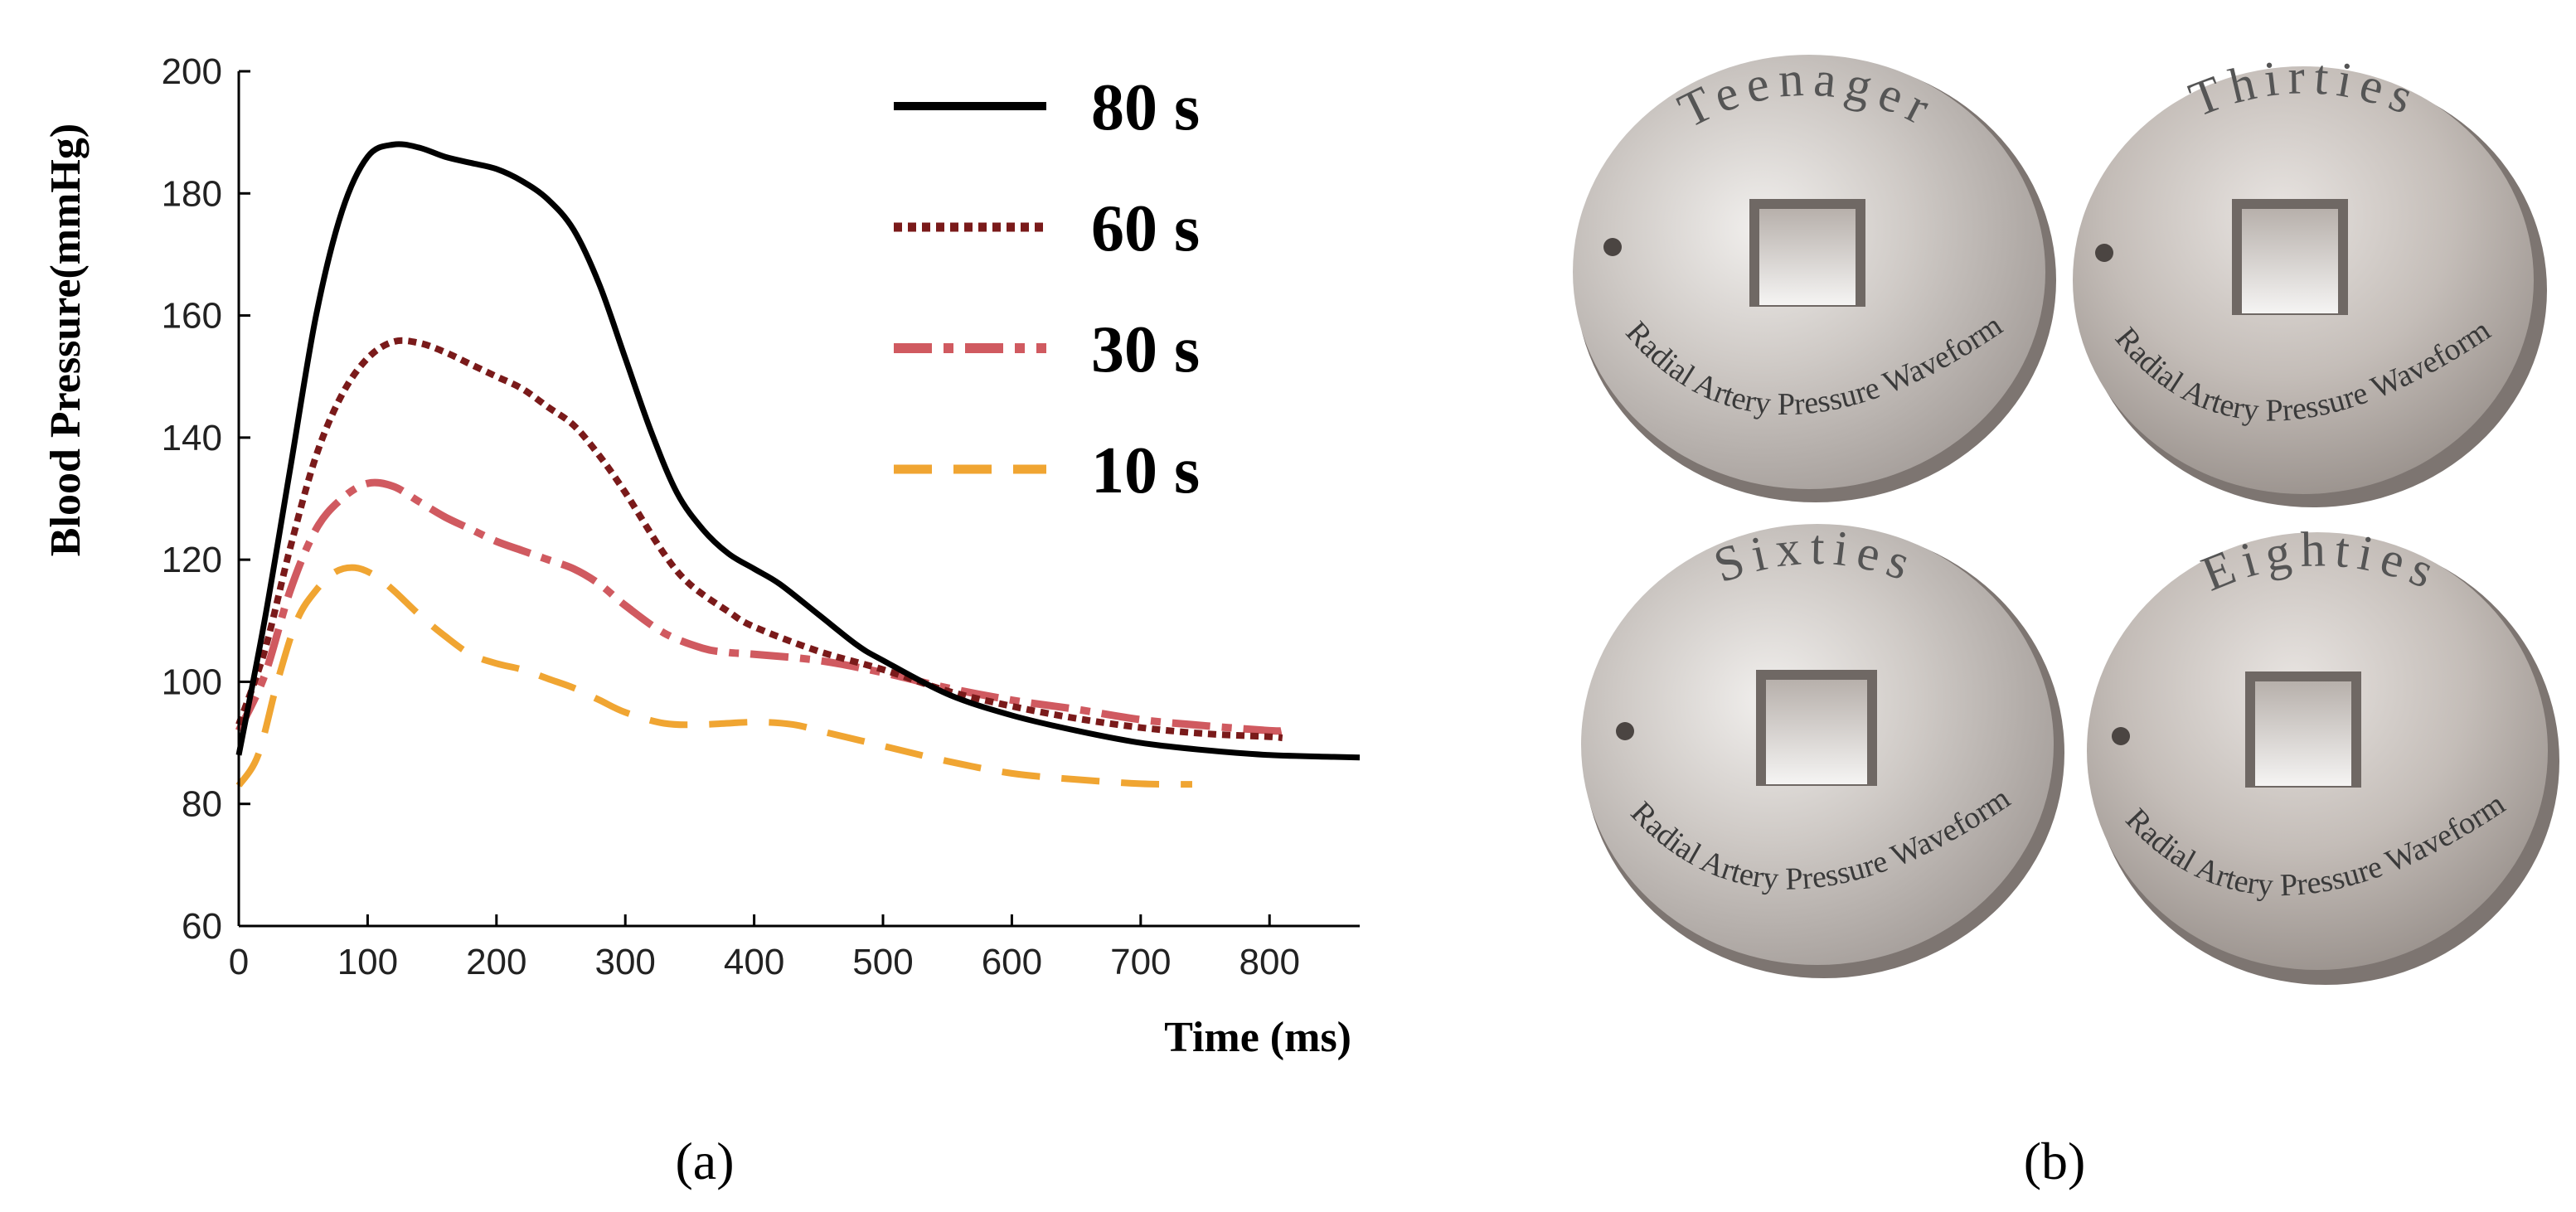  Describe the element at coordinates (754, 962) in the screenshot. I see `x-tick-label: 400` at that location.